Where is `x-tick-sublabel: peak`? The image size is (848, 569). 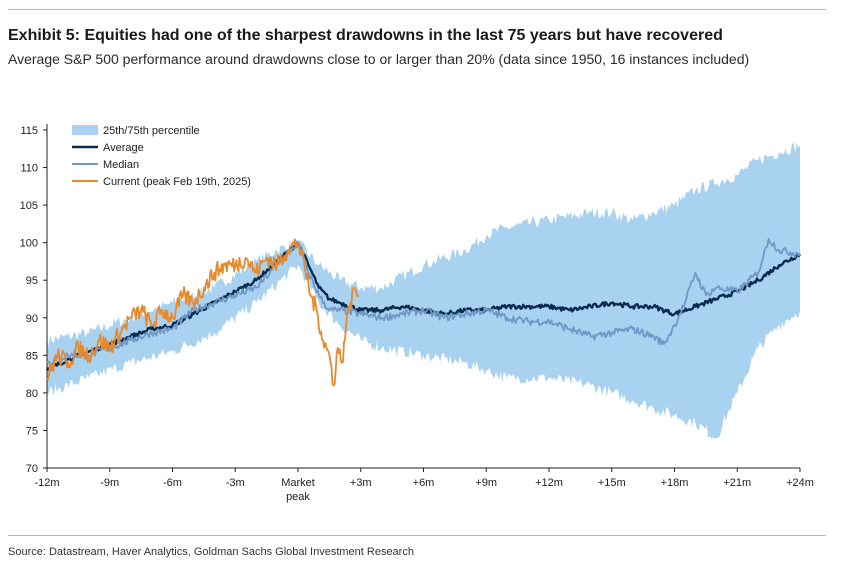
x-tick-sublabel: peak is located at coordinates (298, 497).